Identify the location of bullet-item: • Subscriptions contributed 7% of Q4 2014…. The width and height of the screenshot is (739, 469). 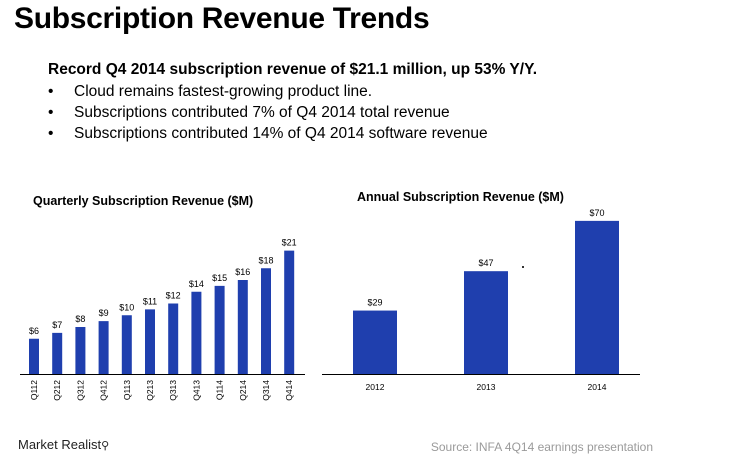
(268, 112).